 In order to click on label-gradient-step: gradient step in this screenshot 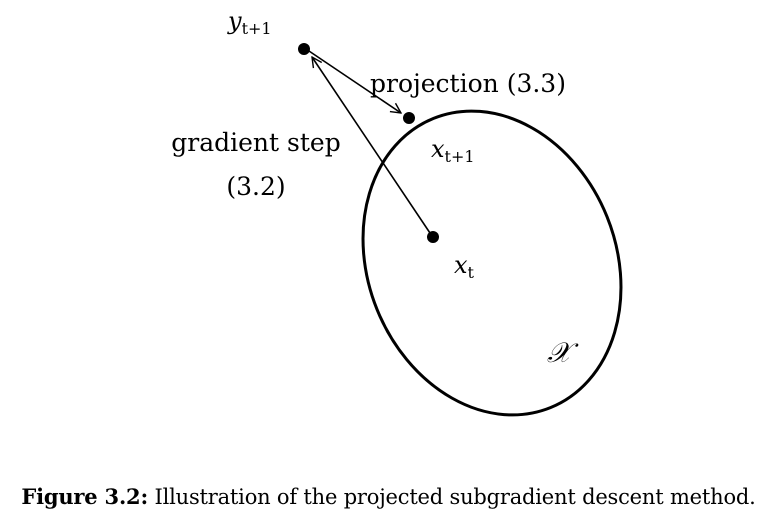, I will do `click(255, 142)`.